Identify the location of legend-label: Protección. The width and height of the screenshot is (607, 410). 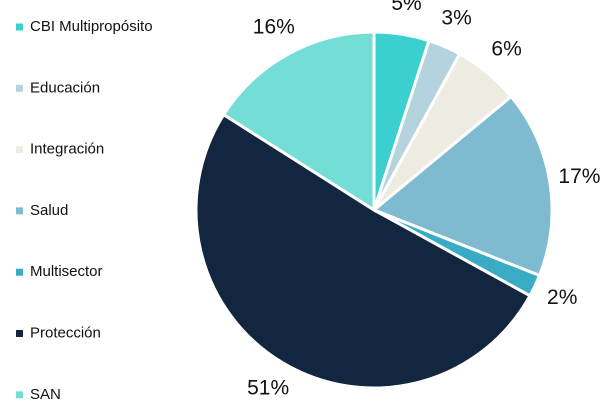
(65, 332).